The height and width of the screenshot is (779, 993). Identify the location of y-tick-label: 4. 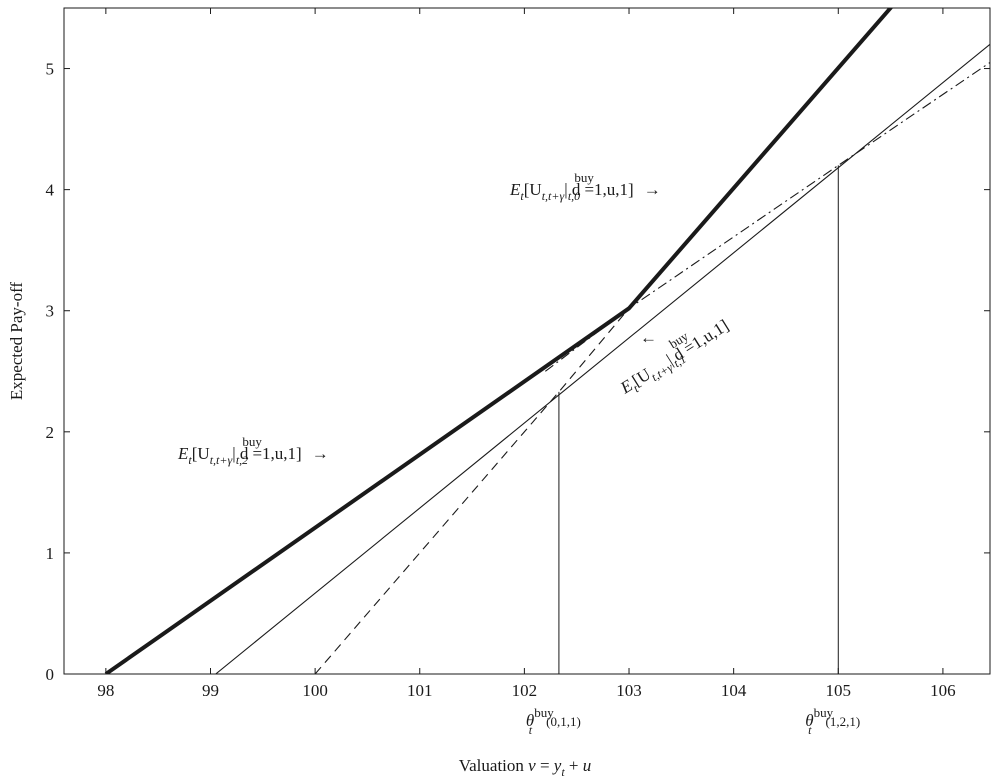
(50, 190).